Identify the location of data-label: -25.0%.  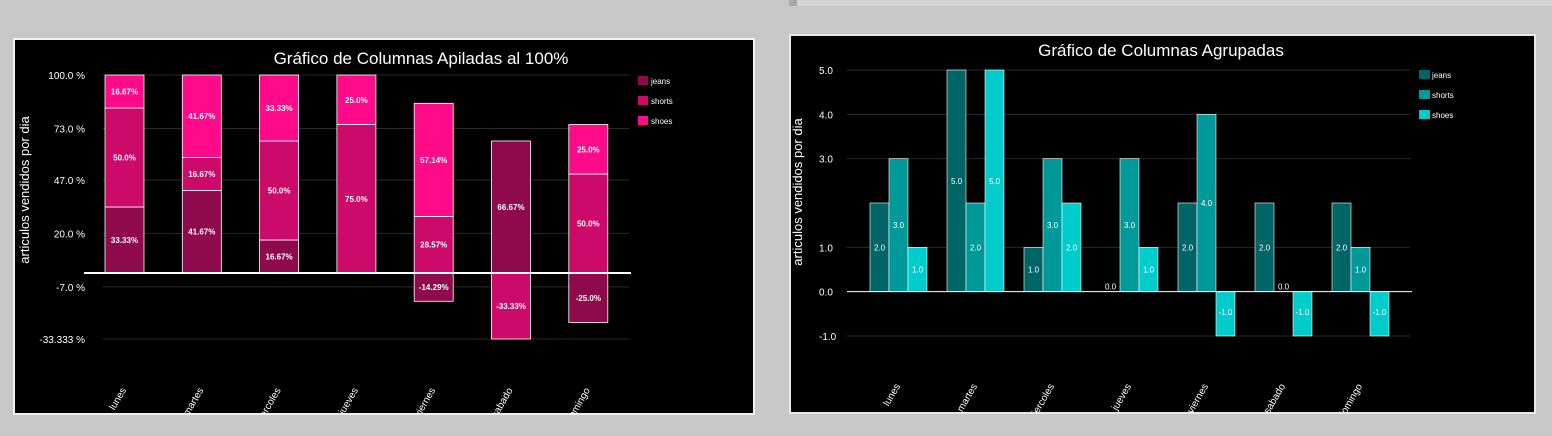
(588, 298).